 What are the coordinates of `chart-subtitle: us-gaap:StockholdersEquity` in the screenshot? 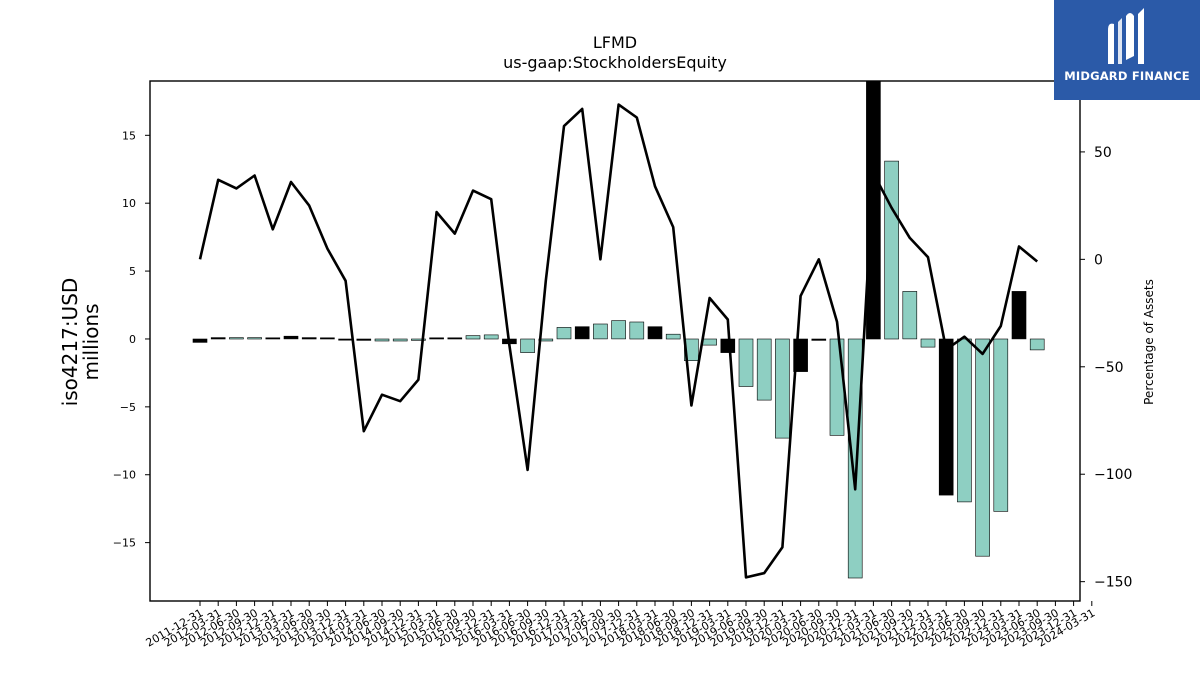 It's located at (615, 62).